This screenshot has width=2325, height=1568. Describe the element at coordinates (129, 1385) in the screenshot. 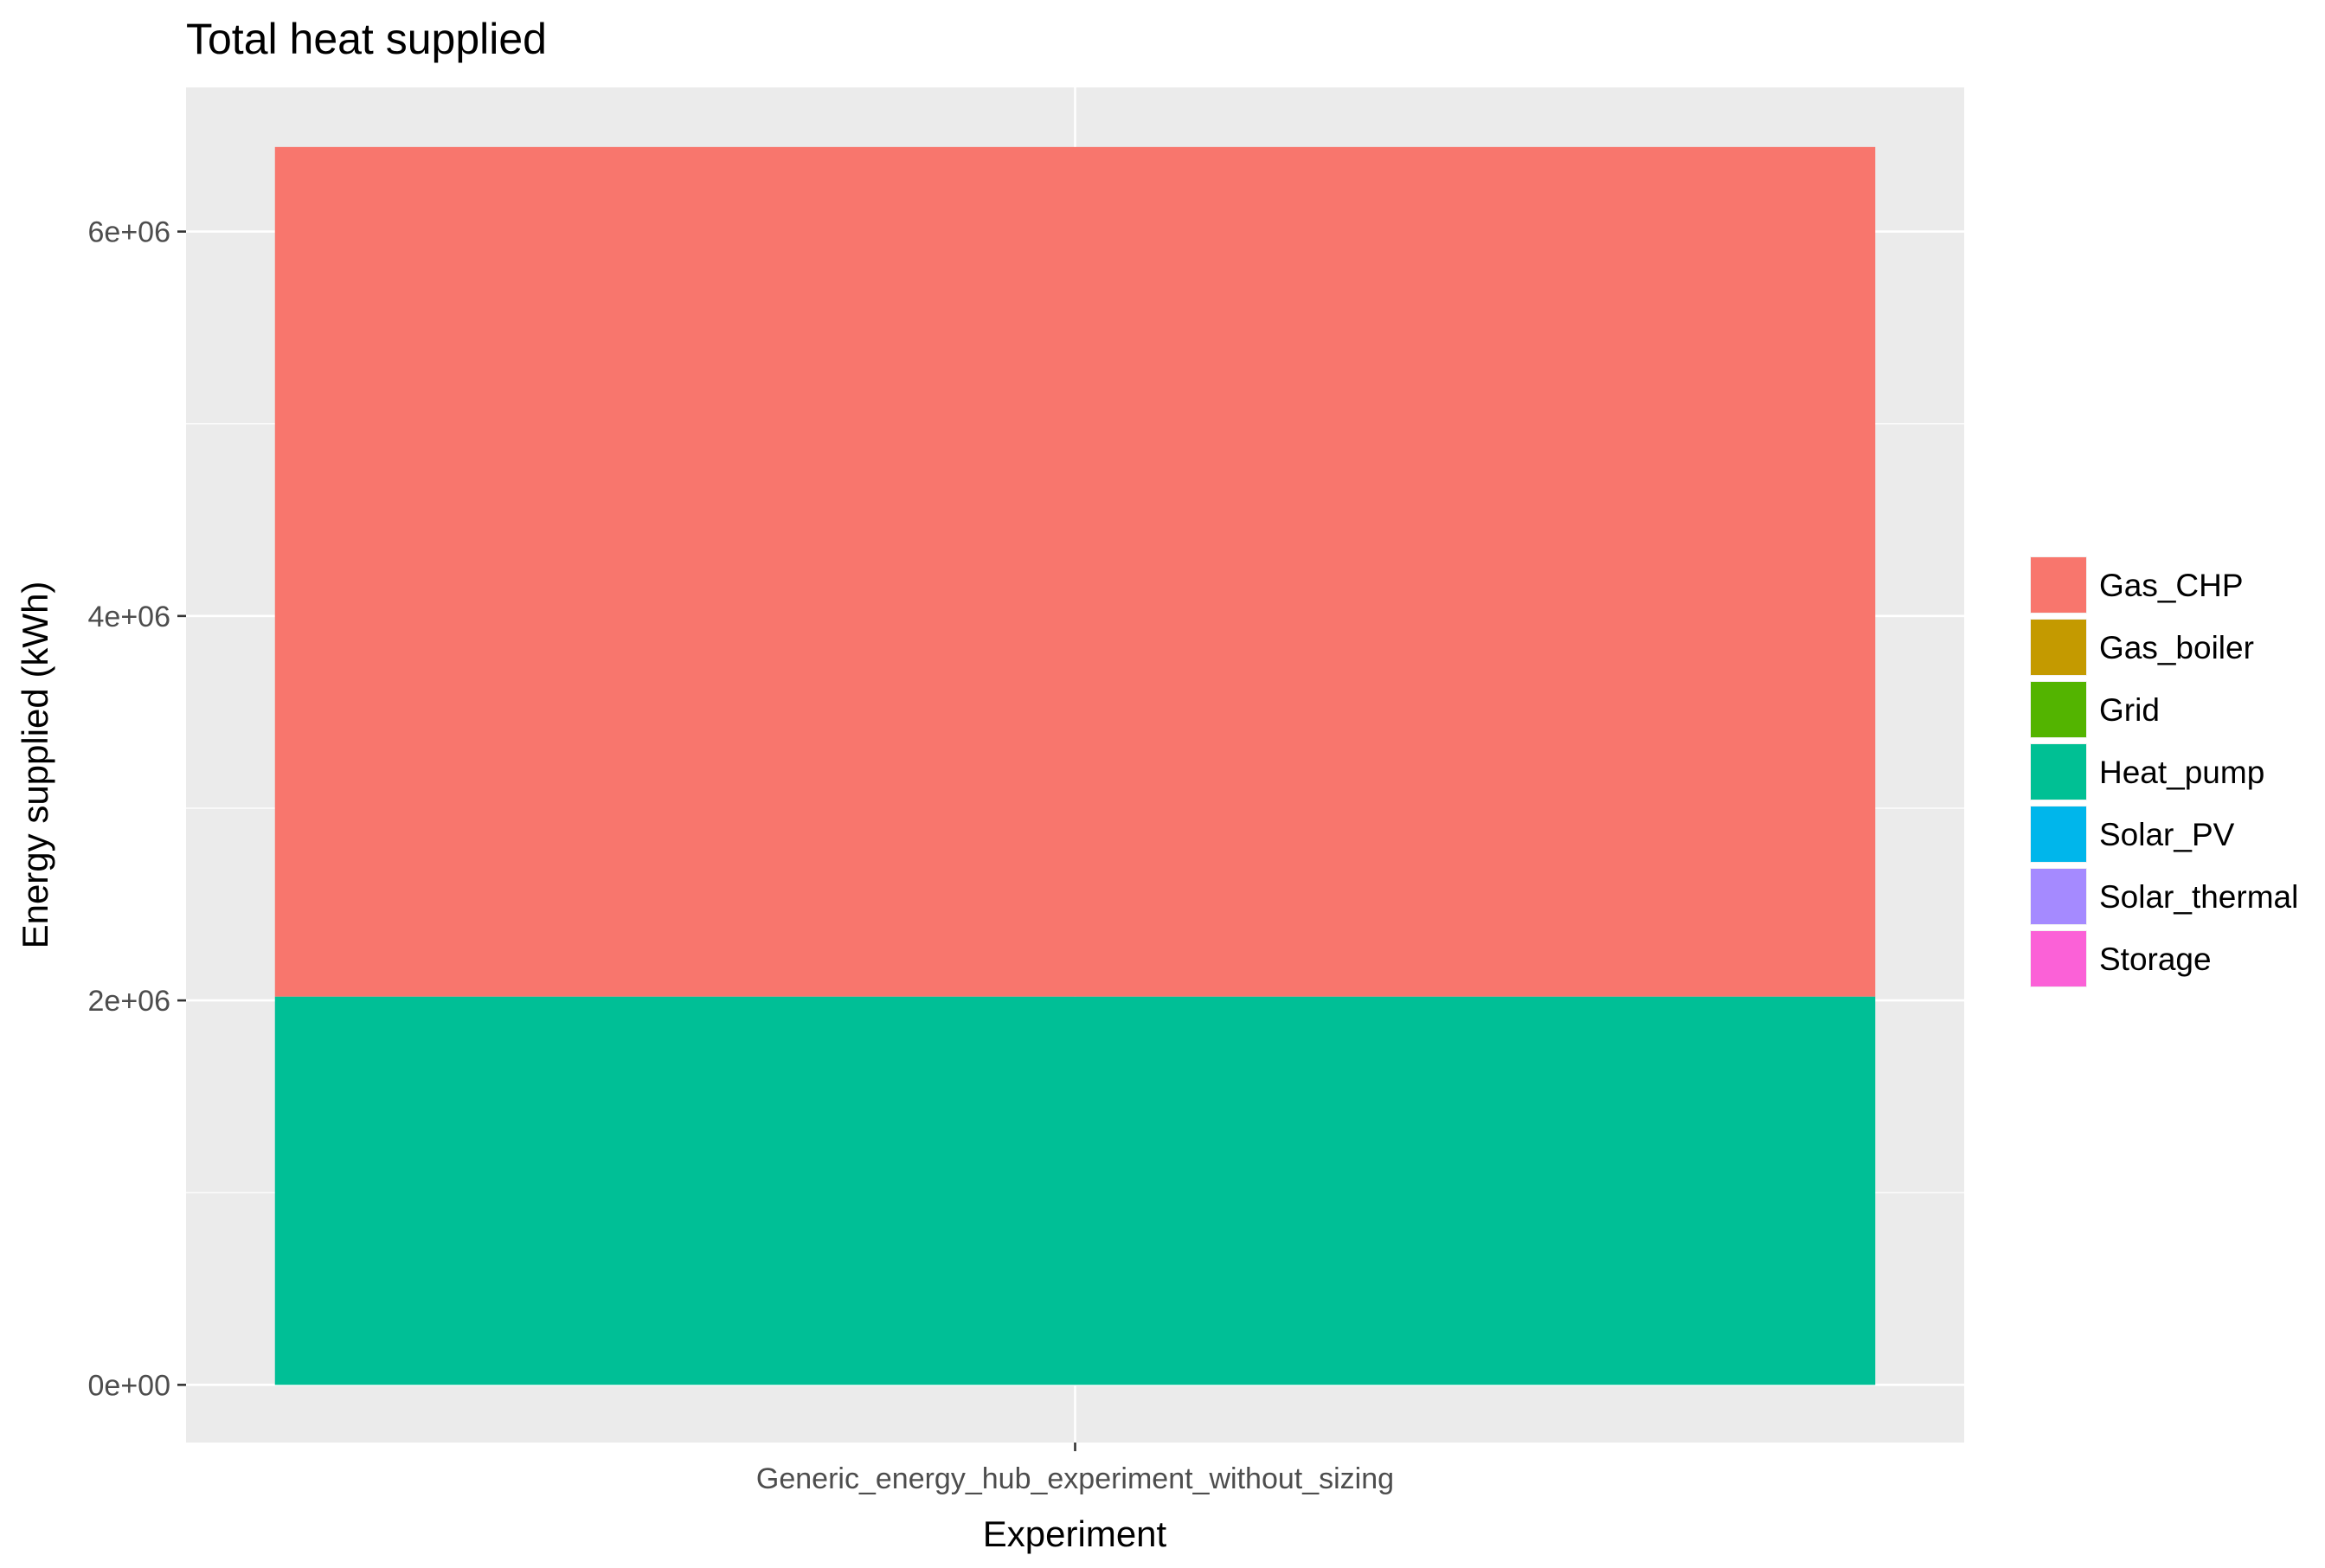

I see `y-tick-label: 0e+00` at that location.